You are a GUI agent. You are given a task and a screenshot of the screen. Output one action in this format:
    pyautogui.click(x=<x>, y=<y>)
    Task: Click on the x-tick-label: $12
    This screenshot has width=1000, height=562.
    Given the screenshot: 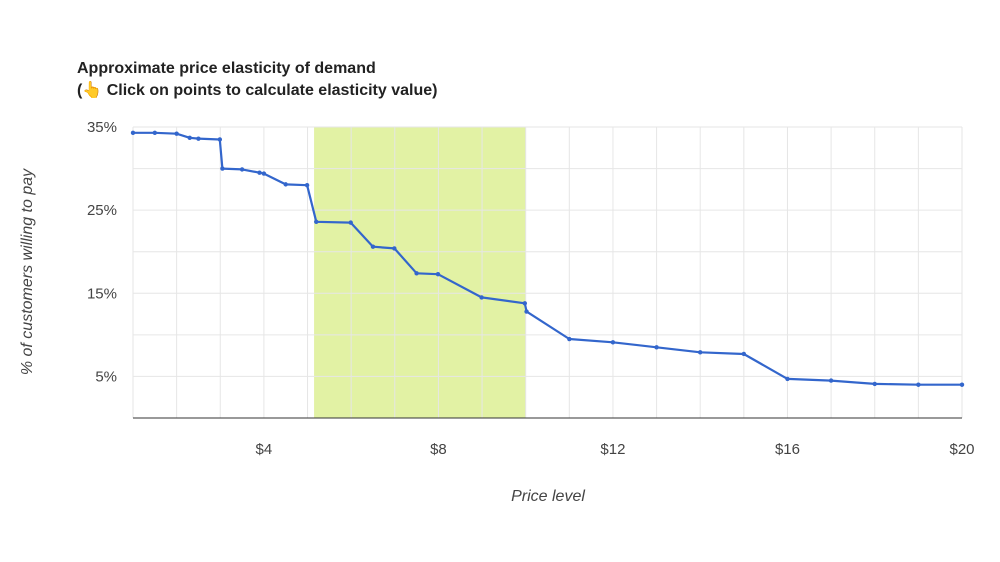 What is the action you would take?
    pyautogui.click(x=612, y=449)
    